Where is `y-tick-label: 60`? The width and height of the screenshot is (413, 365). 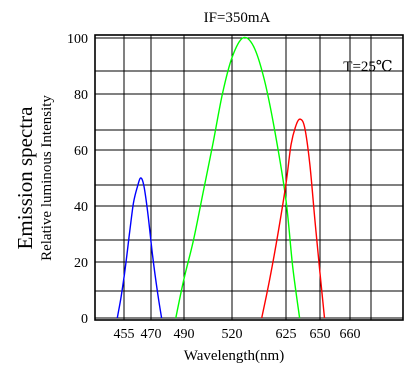 y-tick-label: 60 is located at coordinates (81, 151).